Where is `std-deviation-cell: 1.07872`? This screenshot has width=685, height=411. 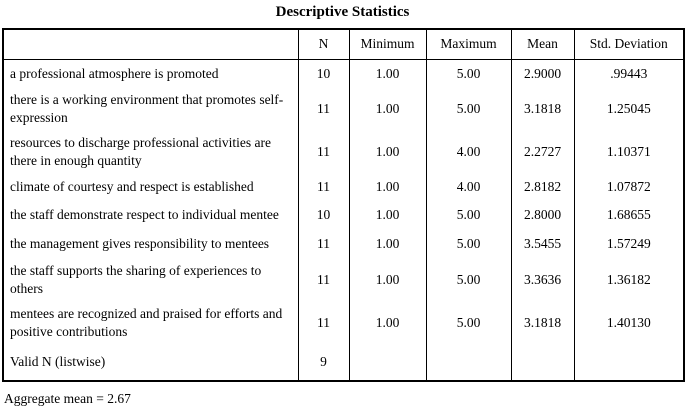 std-deviation-cell: 1.07872 is located at coordinates (628, 187).